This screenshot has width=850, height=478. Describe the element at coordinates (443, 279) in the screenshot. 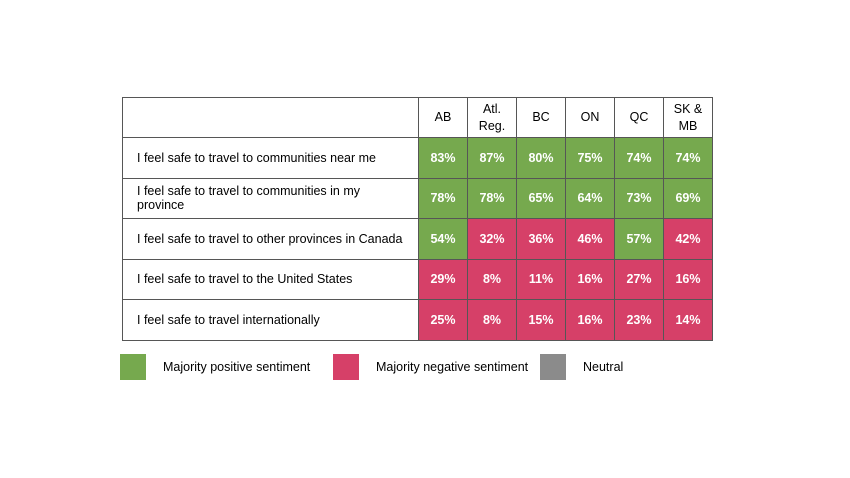

I see `heatmap-cell: 29%` at that location.